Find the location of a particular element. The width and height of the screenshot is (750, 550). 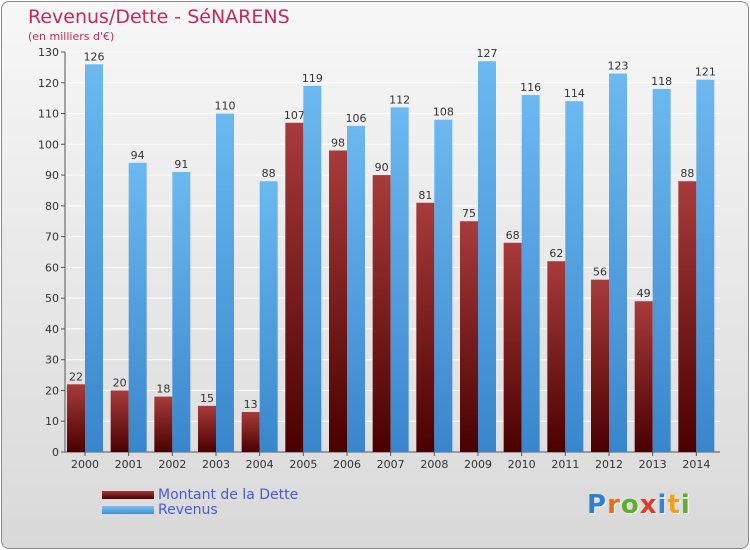

data-label-revenus: 88 is located at coordinates (269, 173).